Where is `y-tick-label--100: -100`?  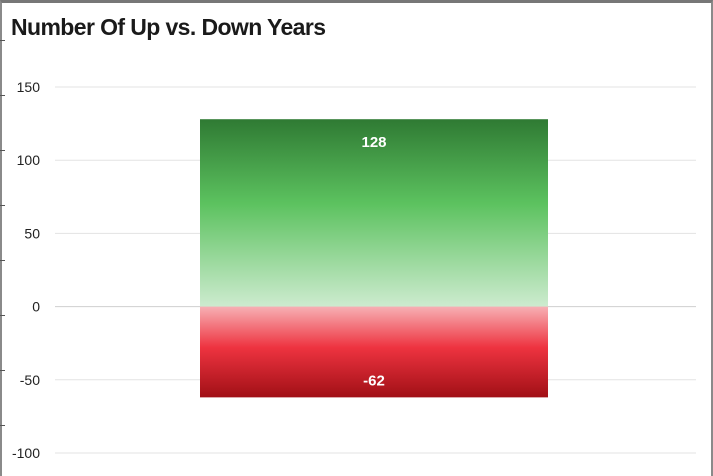
y-tick-label--100: -100 is located at coordinates (26, 453).